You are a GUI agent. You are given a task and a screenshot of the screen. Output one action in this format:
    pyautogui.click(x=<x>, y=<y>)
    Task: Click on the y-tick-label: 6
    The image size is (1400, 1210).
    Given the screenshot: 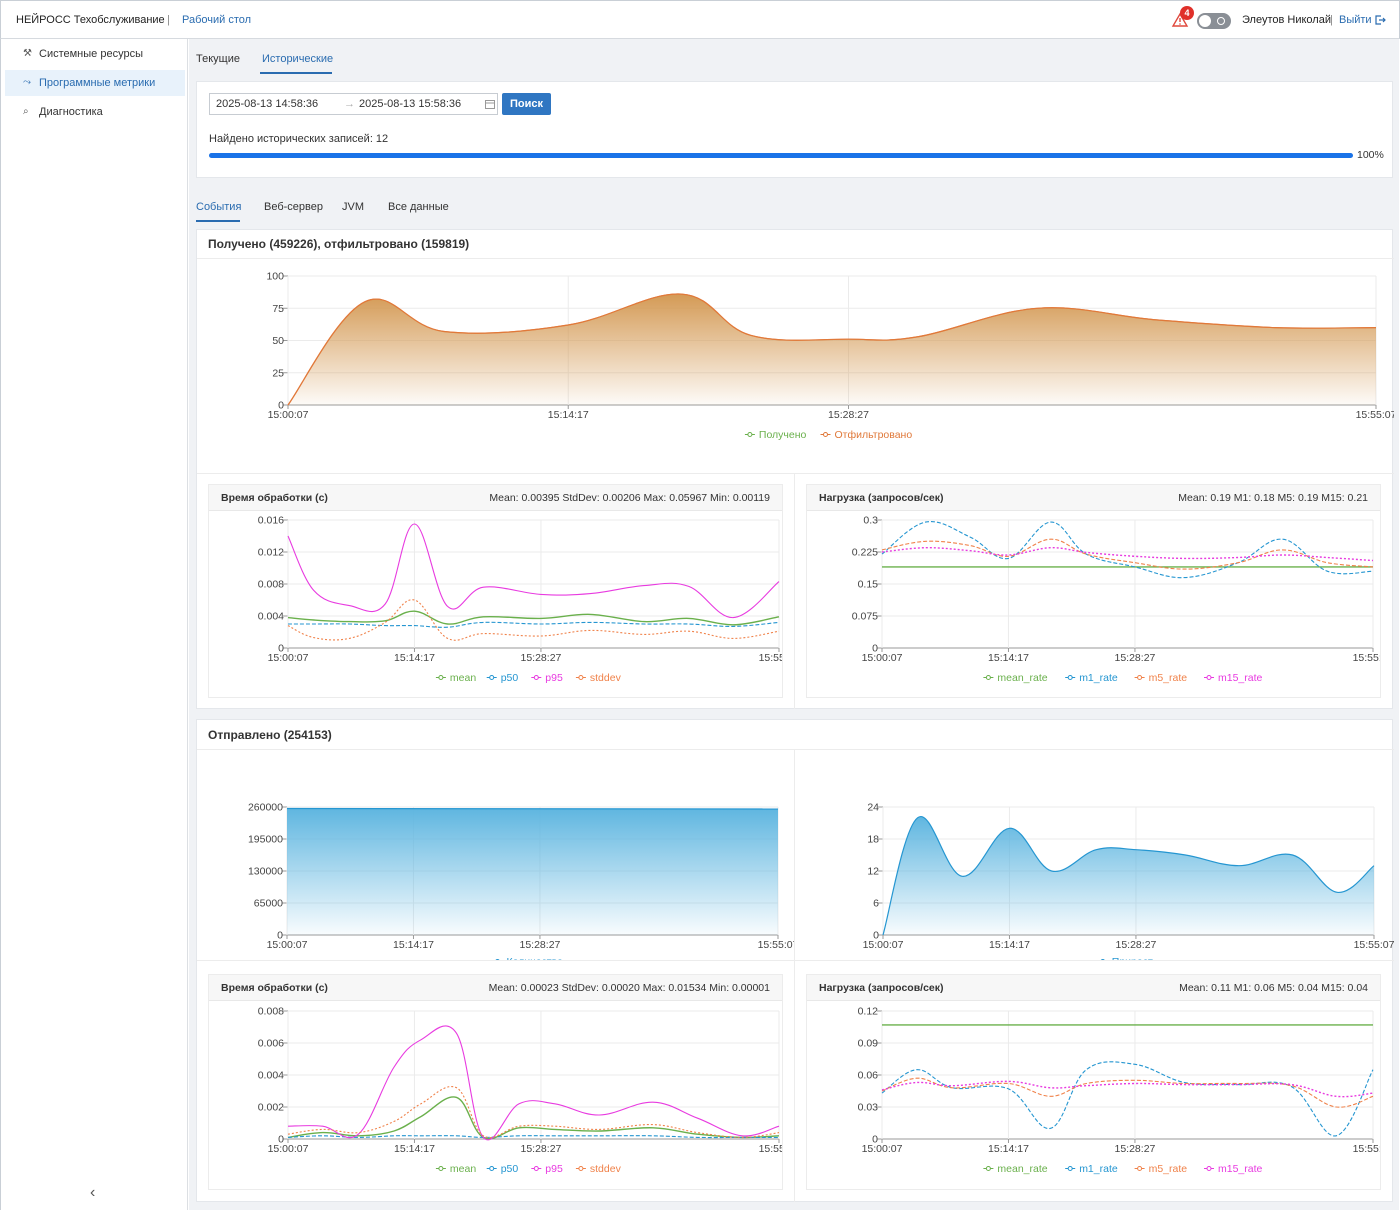 What is the action you would take?
    pyautogui.click(x=876, y=904)
    